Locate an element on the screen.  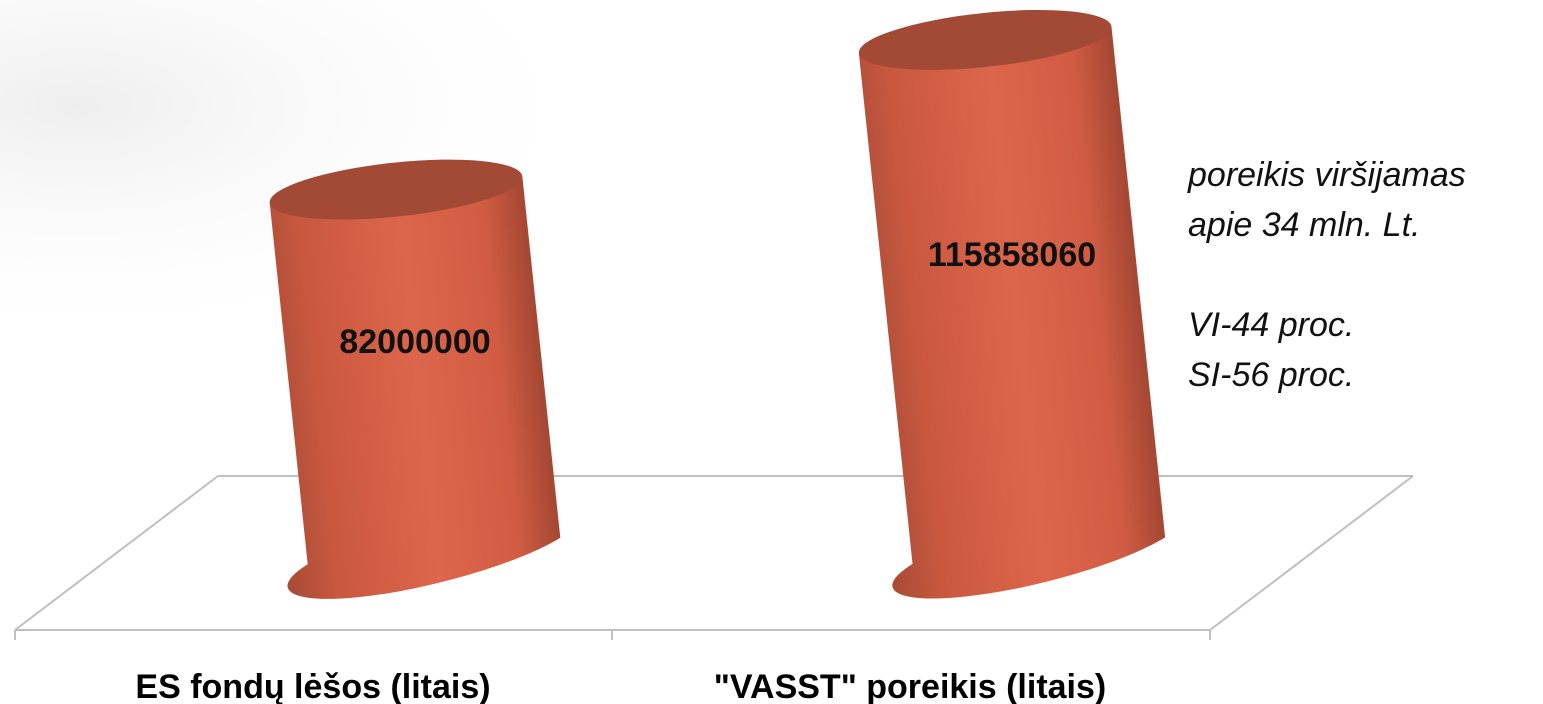
floor-left-edge is located at coordinates (116, 553).